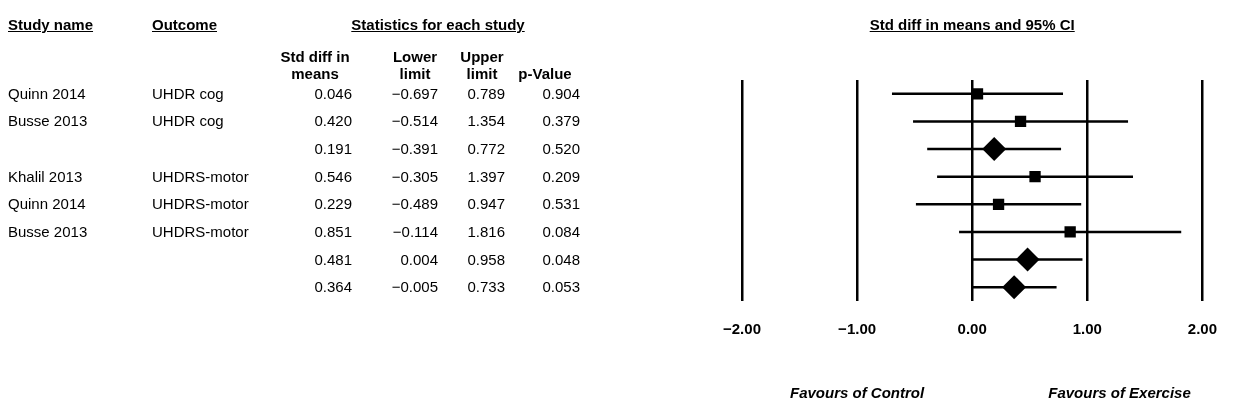  Describe the element at coordinates (419, 259) in the screenshot. I see `text: 0.004` at that location.